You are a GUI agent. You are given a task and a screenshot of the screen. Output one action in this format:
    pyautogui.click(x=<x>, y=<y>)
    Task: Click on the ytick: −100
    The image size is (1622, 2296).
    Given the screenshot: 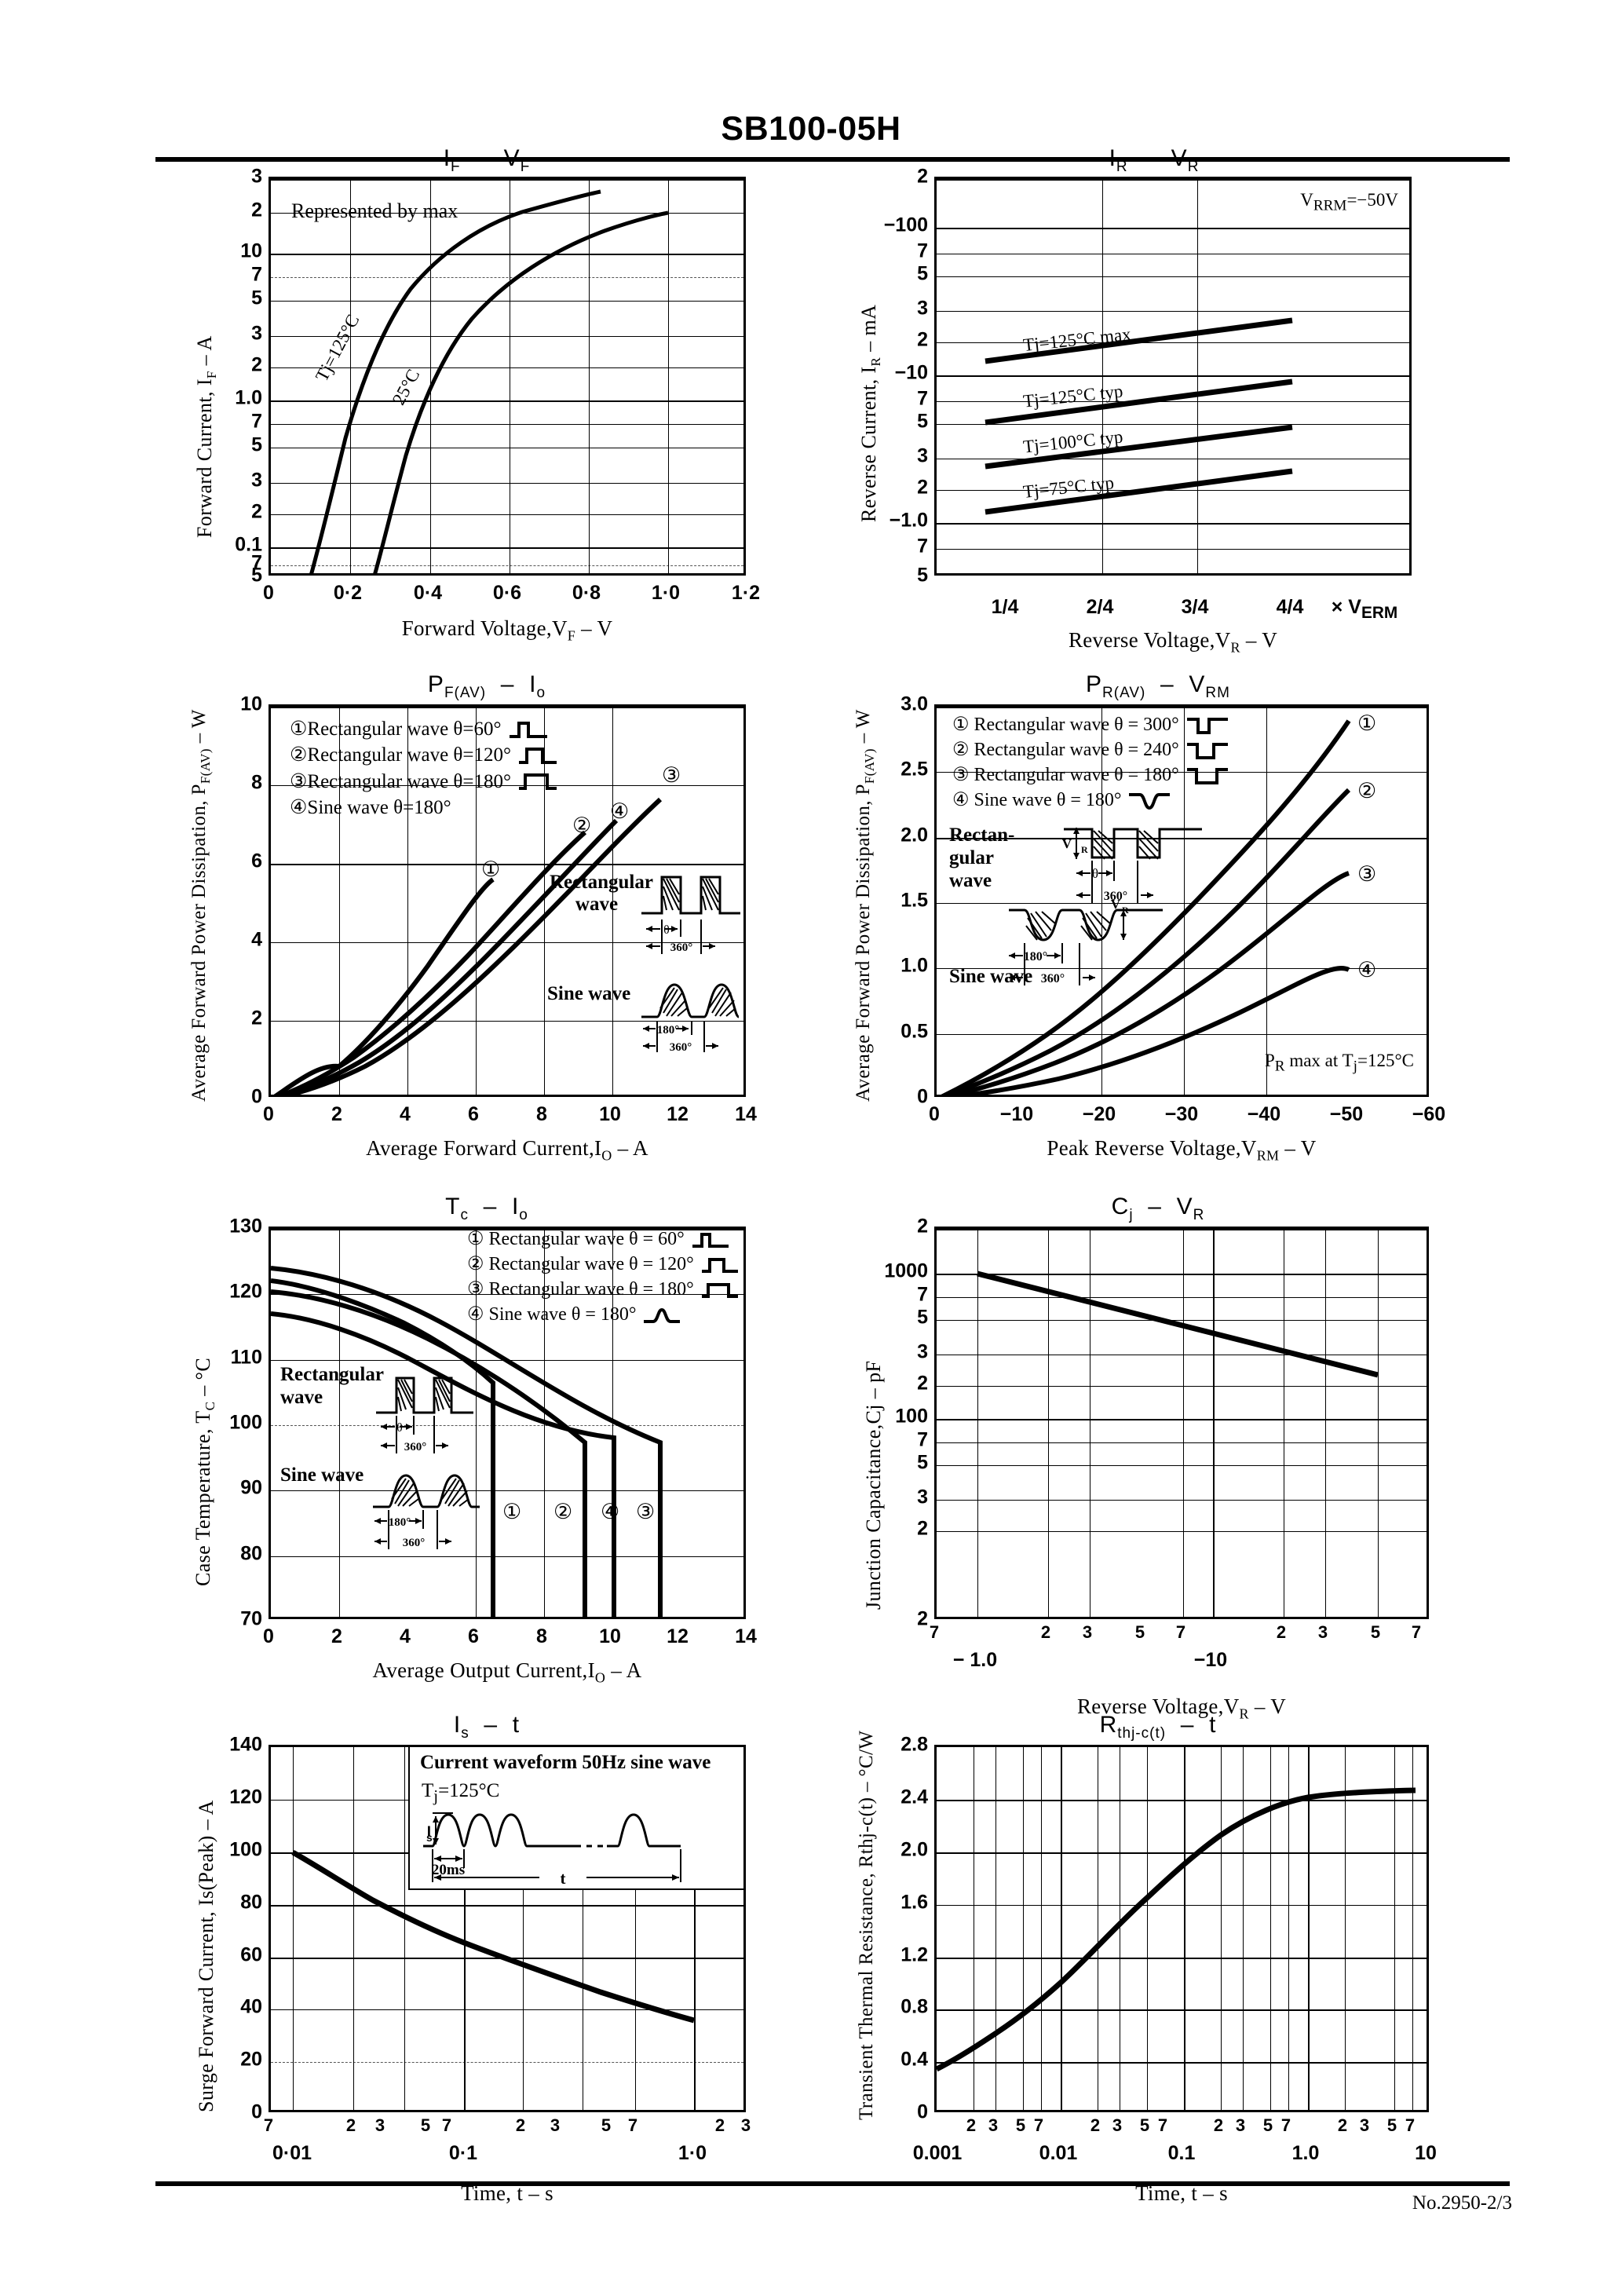 What is the action you would take?
    pyautogui.click(x=905, y=225)
    